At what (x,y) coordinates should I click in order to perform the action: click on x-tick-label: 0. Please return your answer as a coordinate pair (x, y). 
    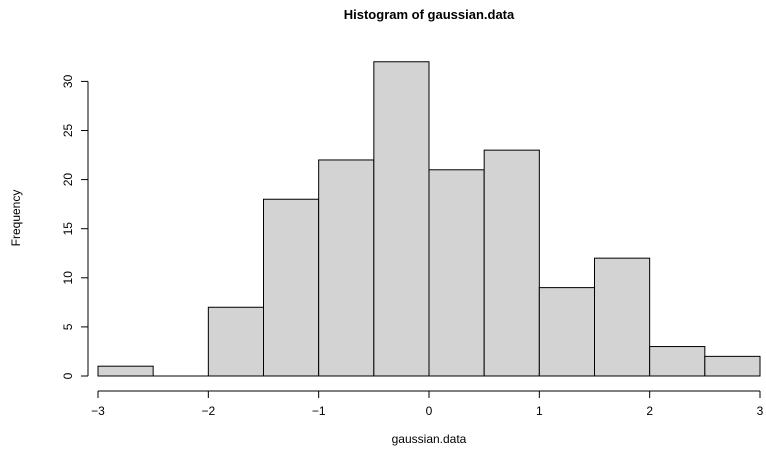
    Looking at the image, I should click on (429, 411).